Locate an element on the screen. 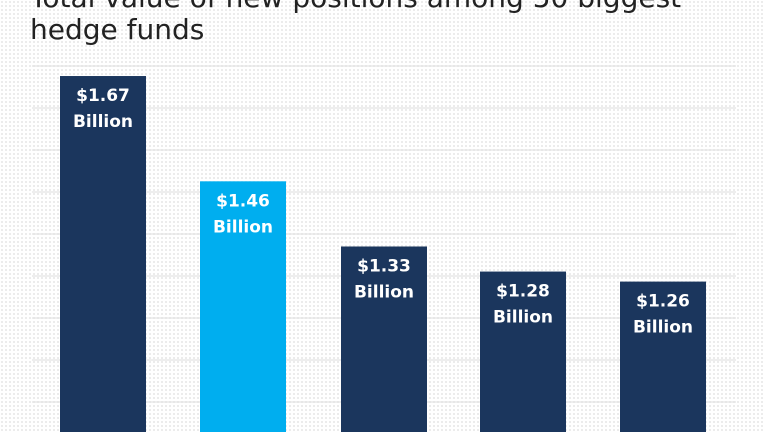  bar-4-value-label: $1.28 is located at coordinates (523, 292).